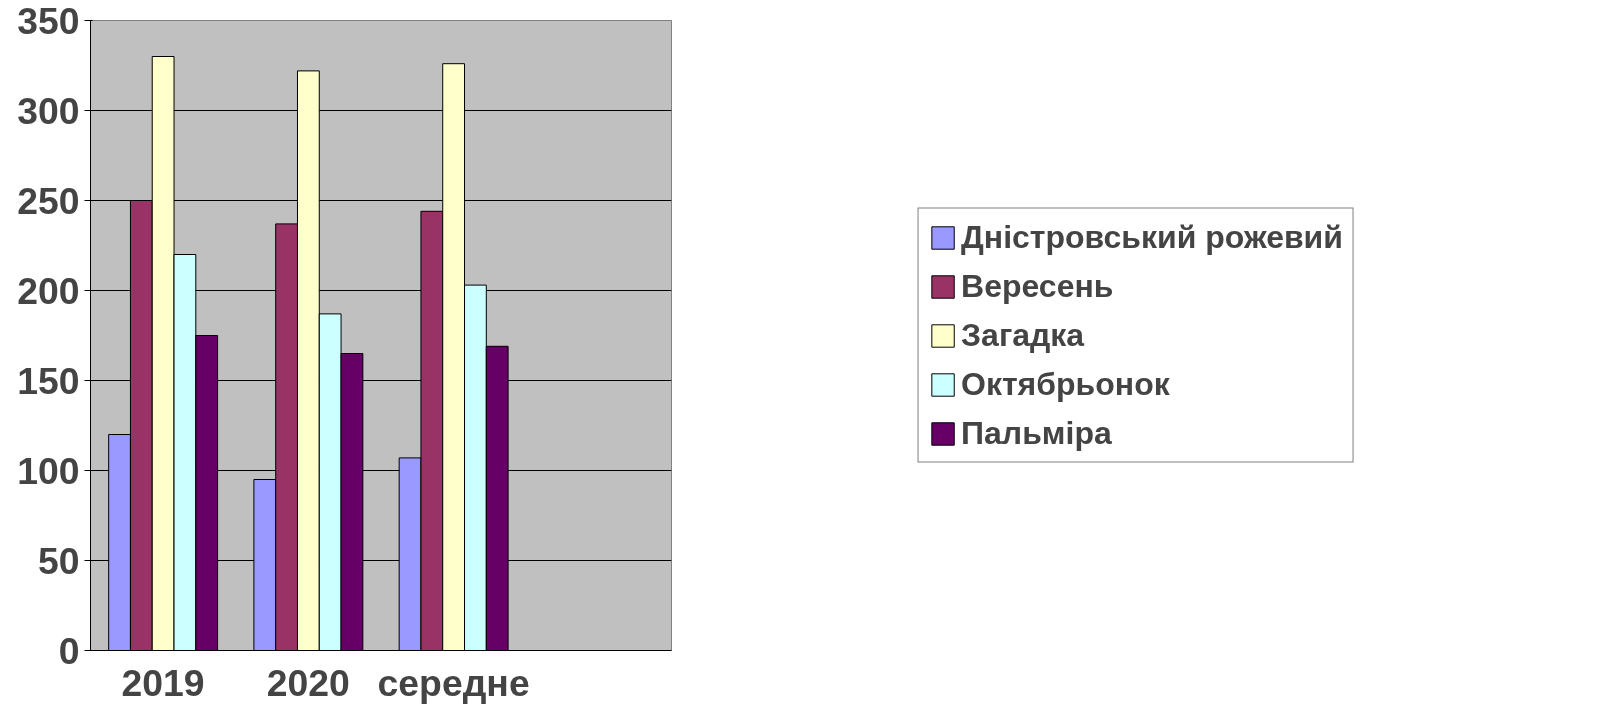  What do you see at coordinates (308, 682) in the screenshot?
I see `x-tick-label: 2020` at bounding box center [308, 682].